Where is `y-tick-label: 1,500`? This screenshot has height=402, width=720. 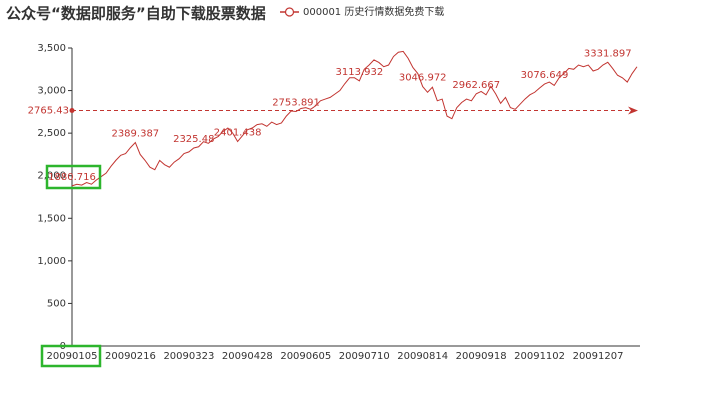 y-tick-label: 1,500 is located at coordinates (51, 218).